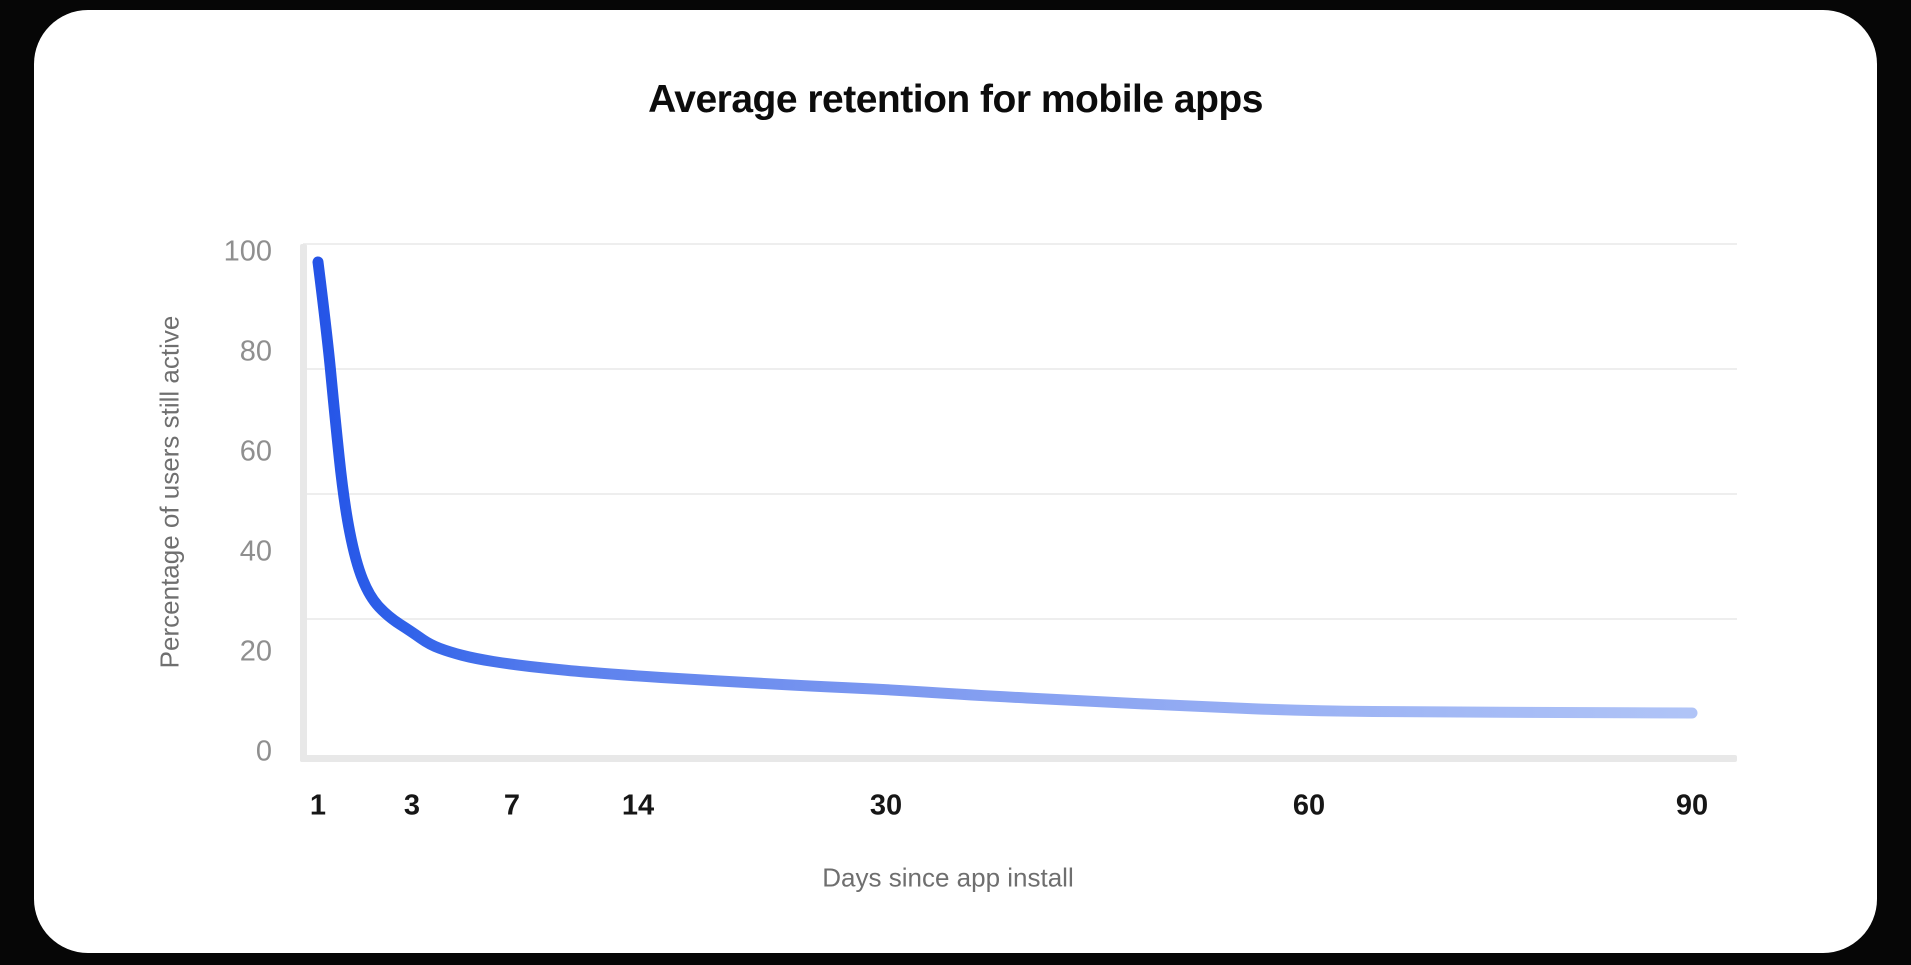  I want to click on x-tick-label: 1, so click(318, 805).